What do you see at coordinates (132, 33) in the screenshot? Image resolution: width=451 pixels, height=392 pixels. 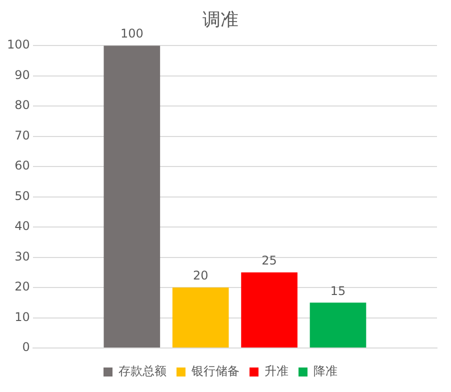 I see `data-label: 100` at bounding box center [132, 33].